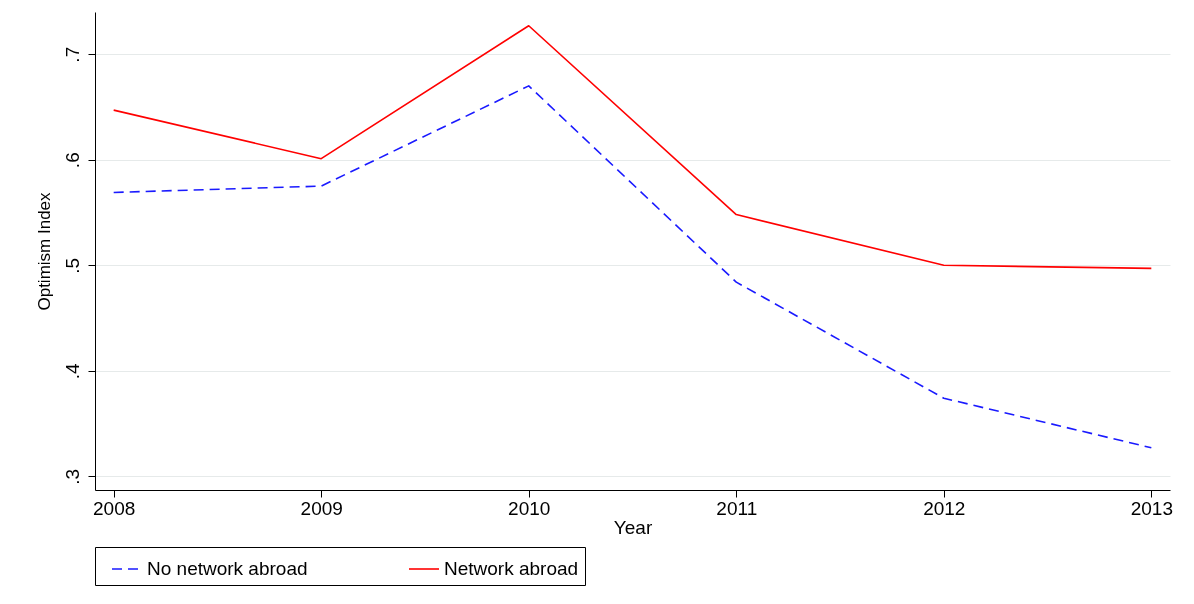  I want to click on legend-label: No network abroad, so click(227, 568).